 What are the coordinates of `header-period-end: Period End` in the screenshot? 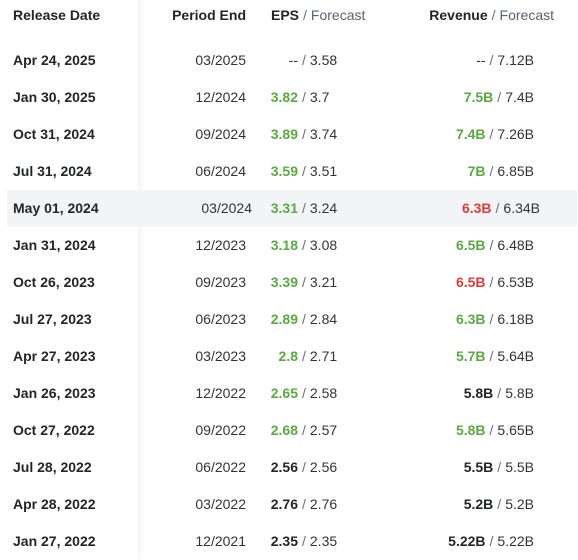 It's located at (209, 15).